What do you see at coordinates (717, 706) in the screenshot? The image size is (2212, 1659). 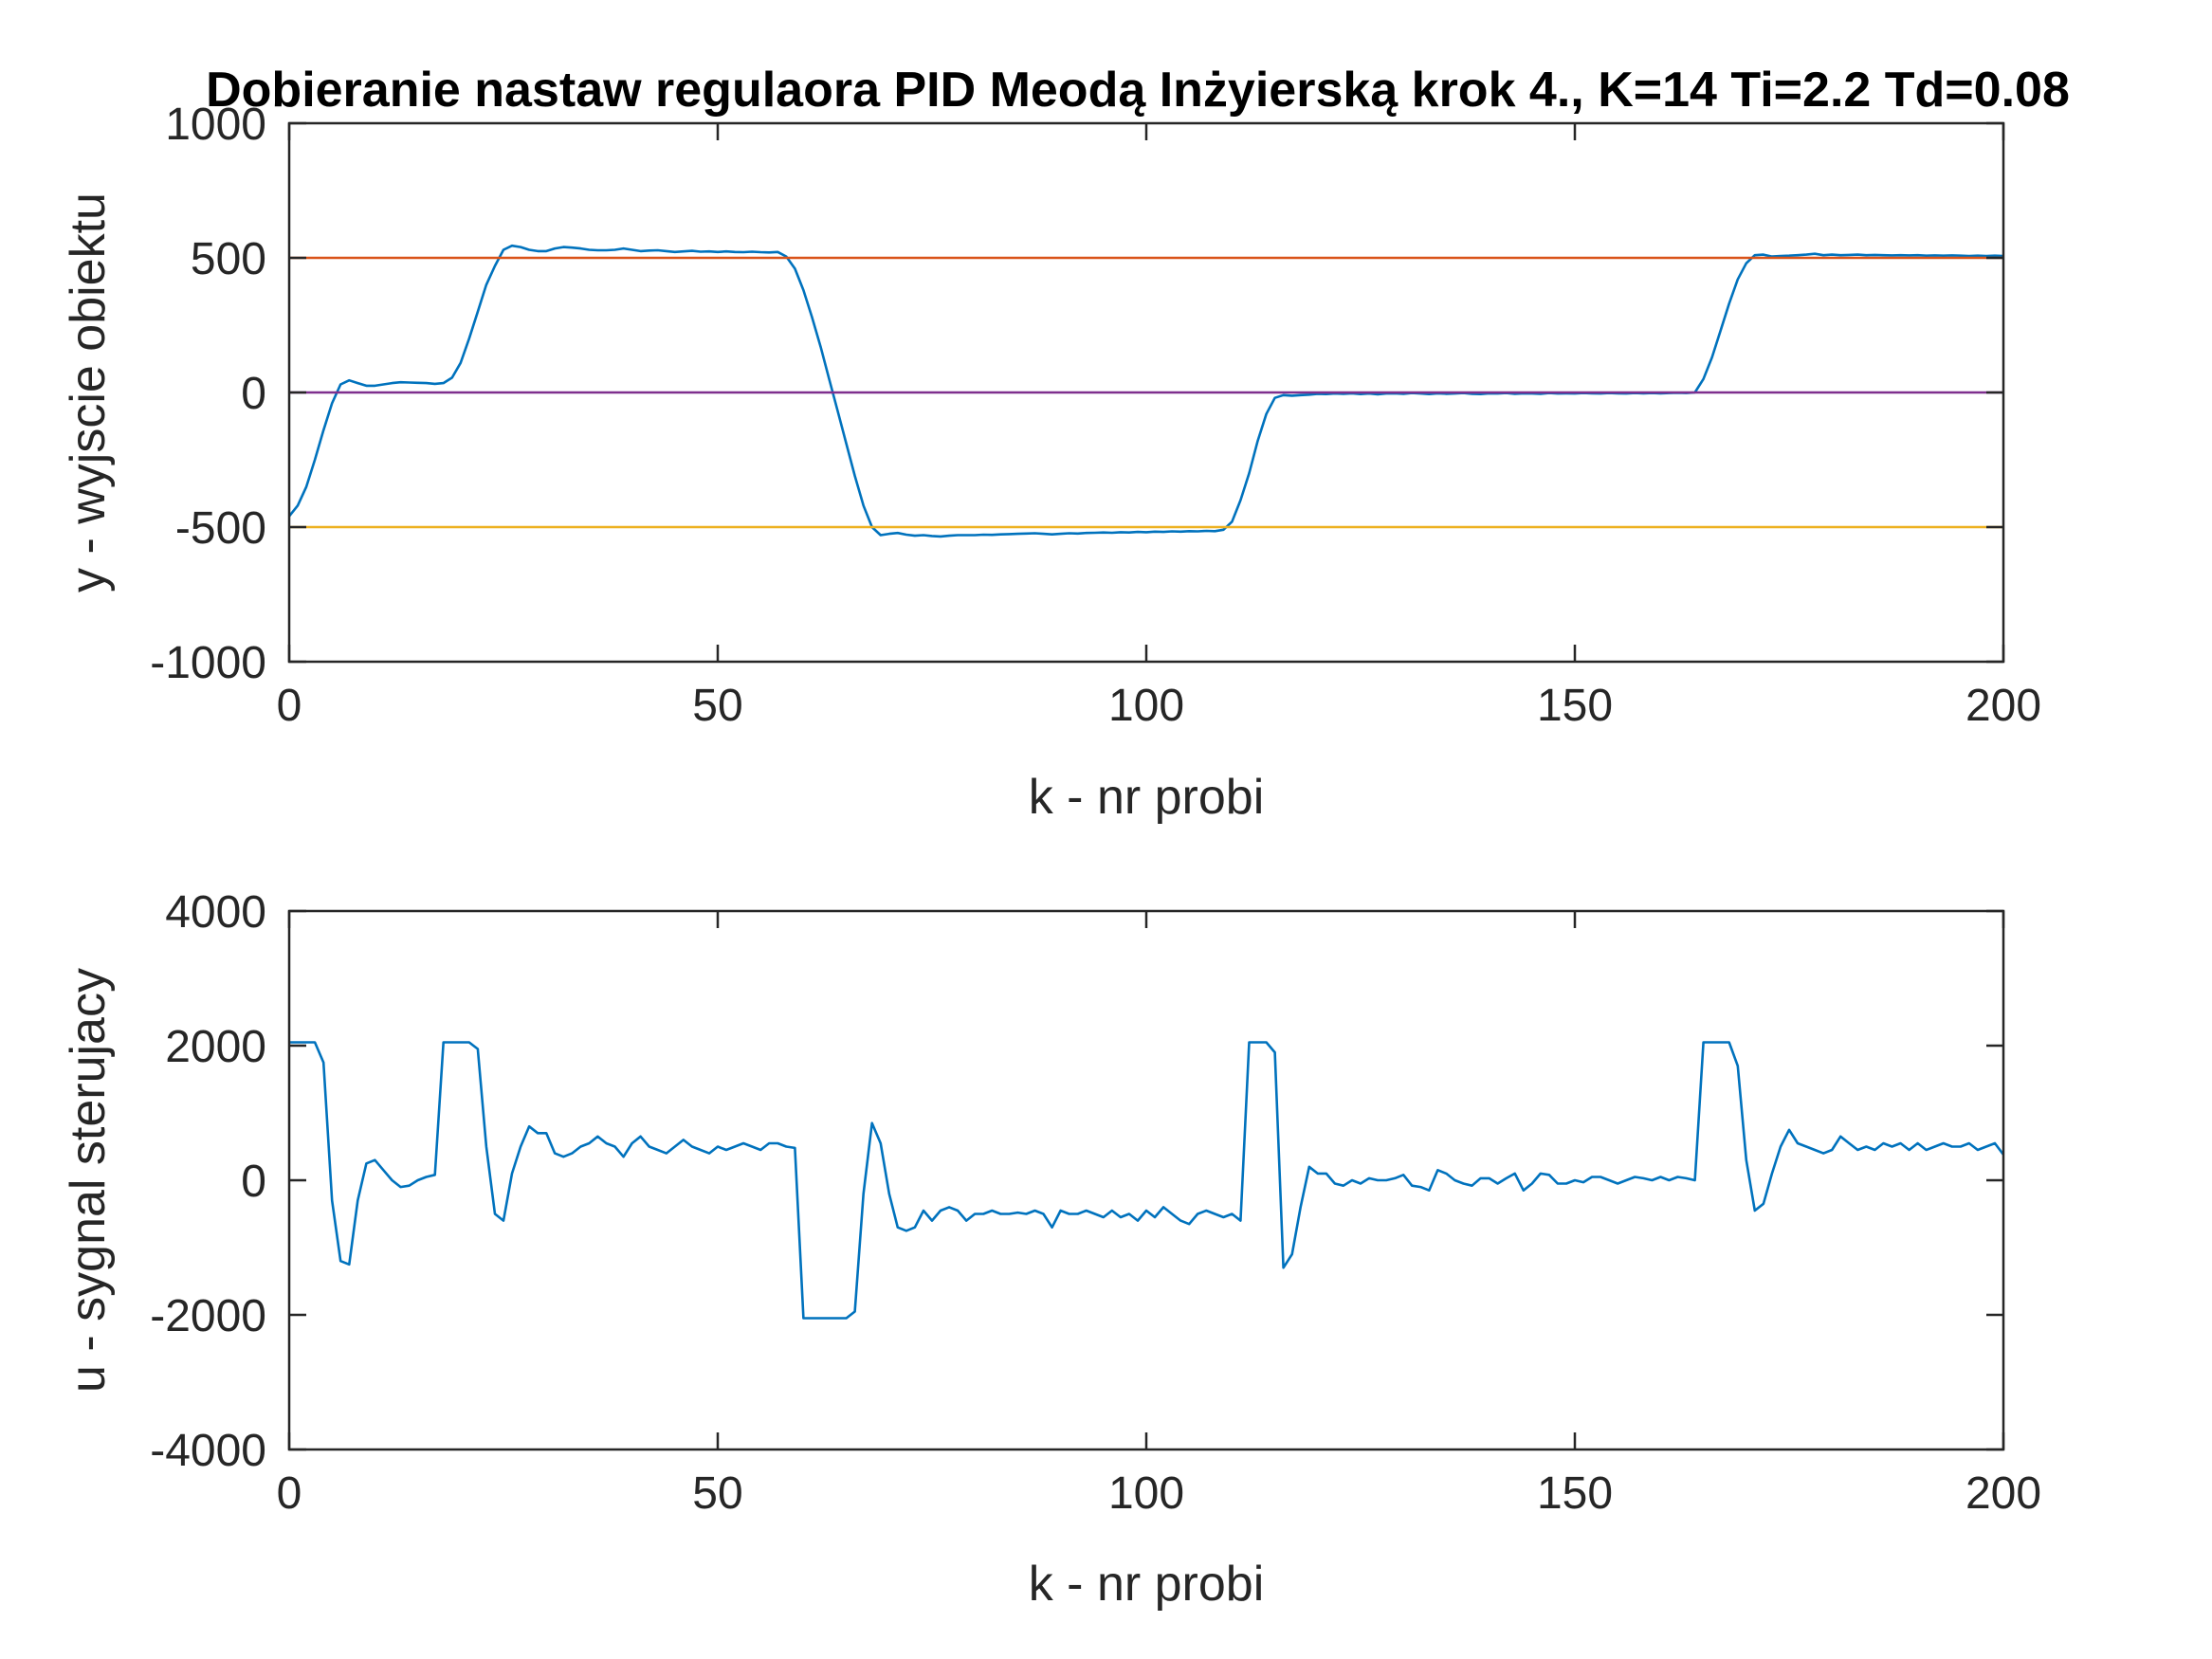 I see `top-x-tick-label: 50` at bounding box center [717, 706].